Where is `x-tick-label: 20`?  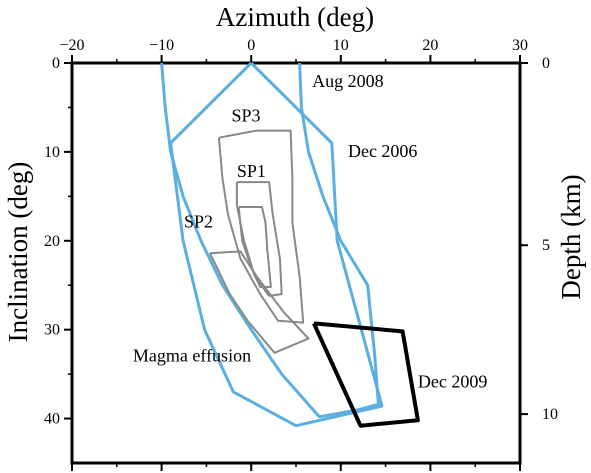 x-tick-label: 20 is located at coordinates (430, 45).